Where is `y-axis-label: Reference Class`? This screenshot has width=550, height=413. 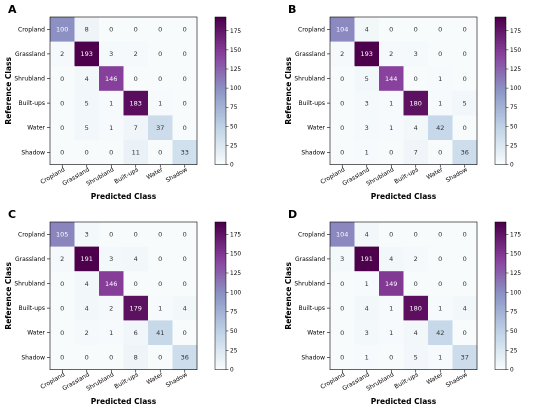
y-axis-label: Reference Class is located at coordinates (288, 295).